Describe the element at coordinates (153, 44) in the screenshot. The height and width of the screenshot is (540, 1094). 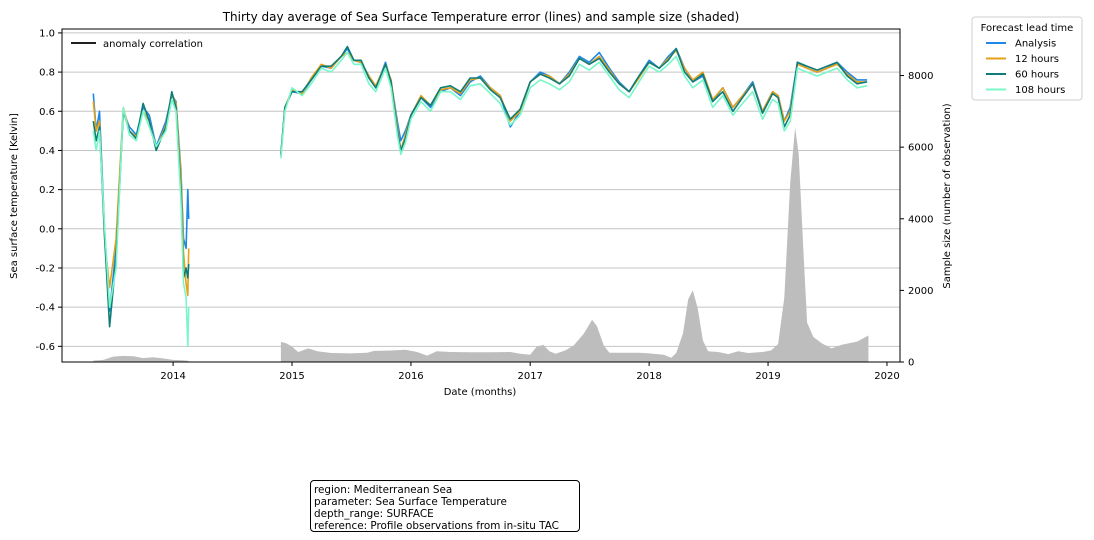
I see `legend-label-anomaly-correlation: anomaly correlation` at that location.